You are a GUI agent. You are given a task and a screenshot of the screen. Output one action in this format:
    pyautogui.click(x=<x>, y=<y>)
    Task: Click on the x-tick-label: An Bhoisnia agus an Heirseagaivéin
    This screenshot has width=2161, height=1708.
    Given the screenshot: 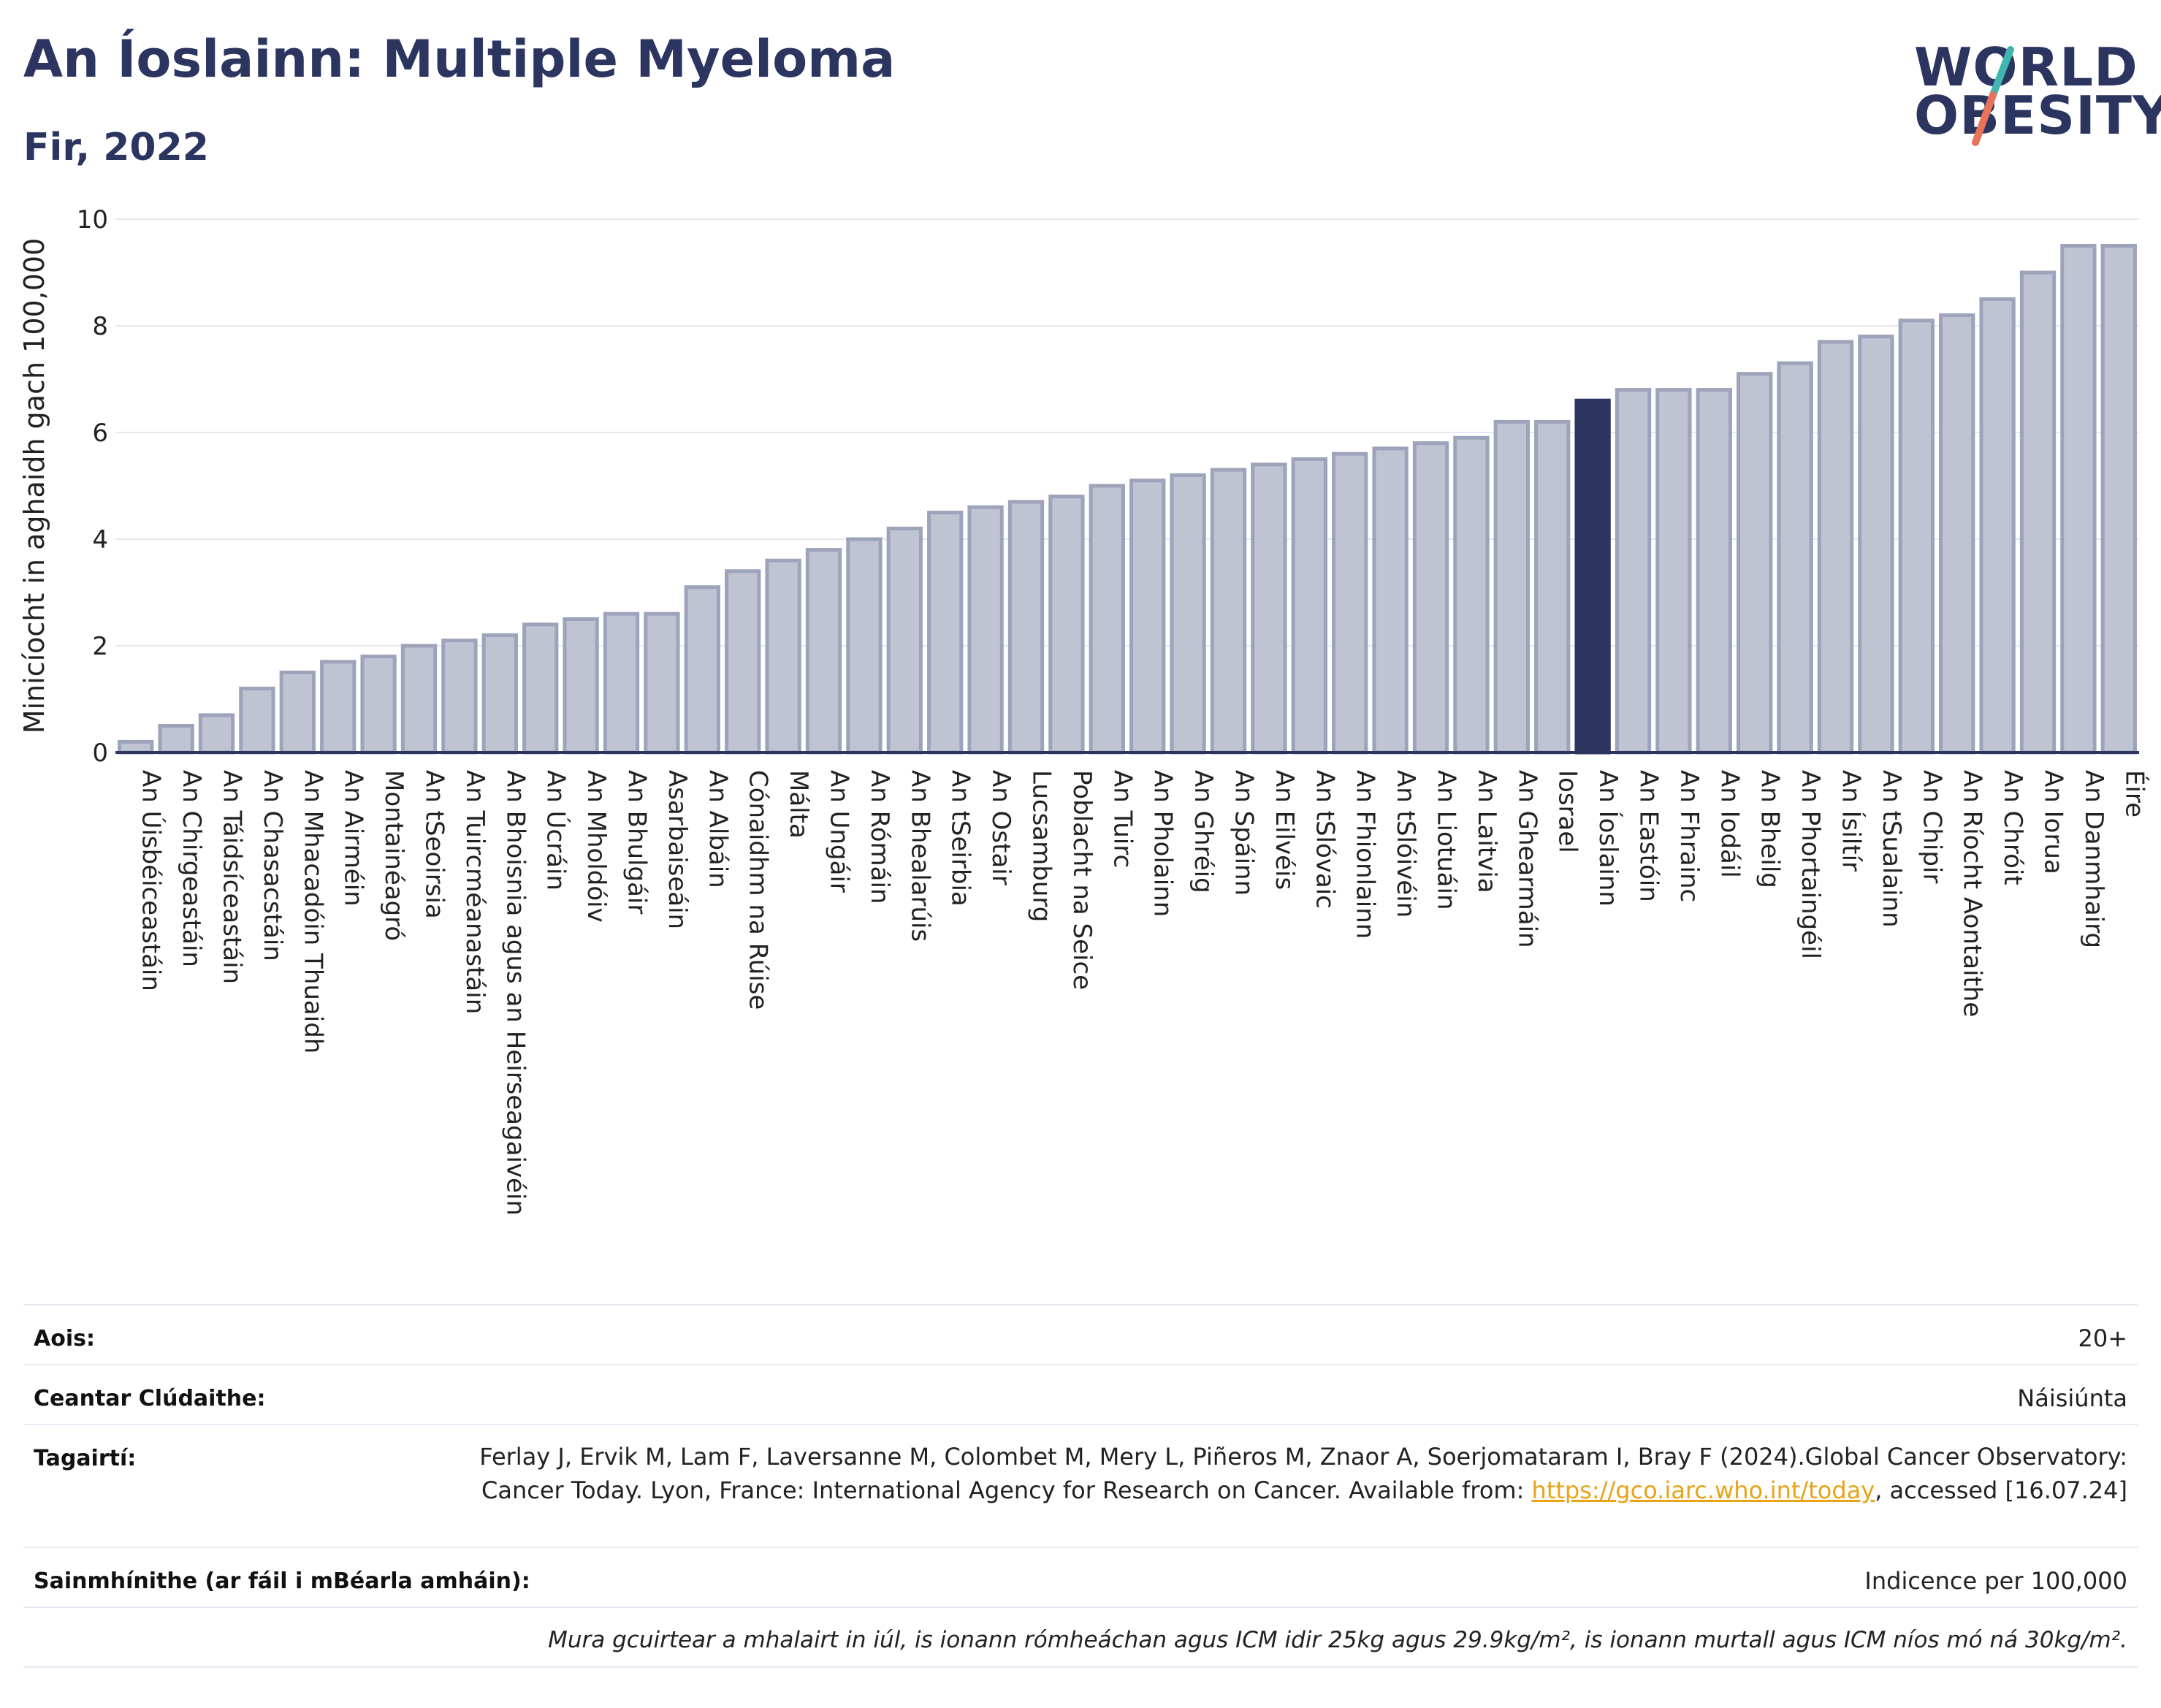 What is the action you would take?
    pyautogui.click(x=515, y=993)
    